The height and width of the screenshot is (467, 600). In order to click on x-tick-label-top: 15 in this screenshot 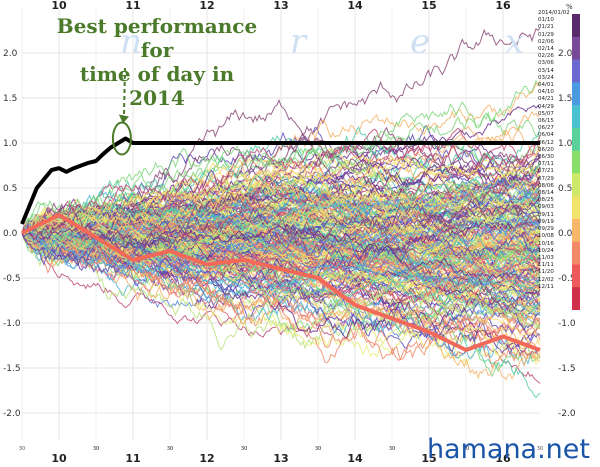, I will do `click(428, 6)`.